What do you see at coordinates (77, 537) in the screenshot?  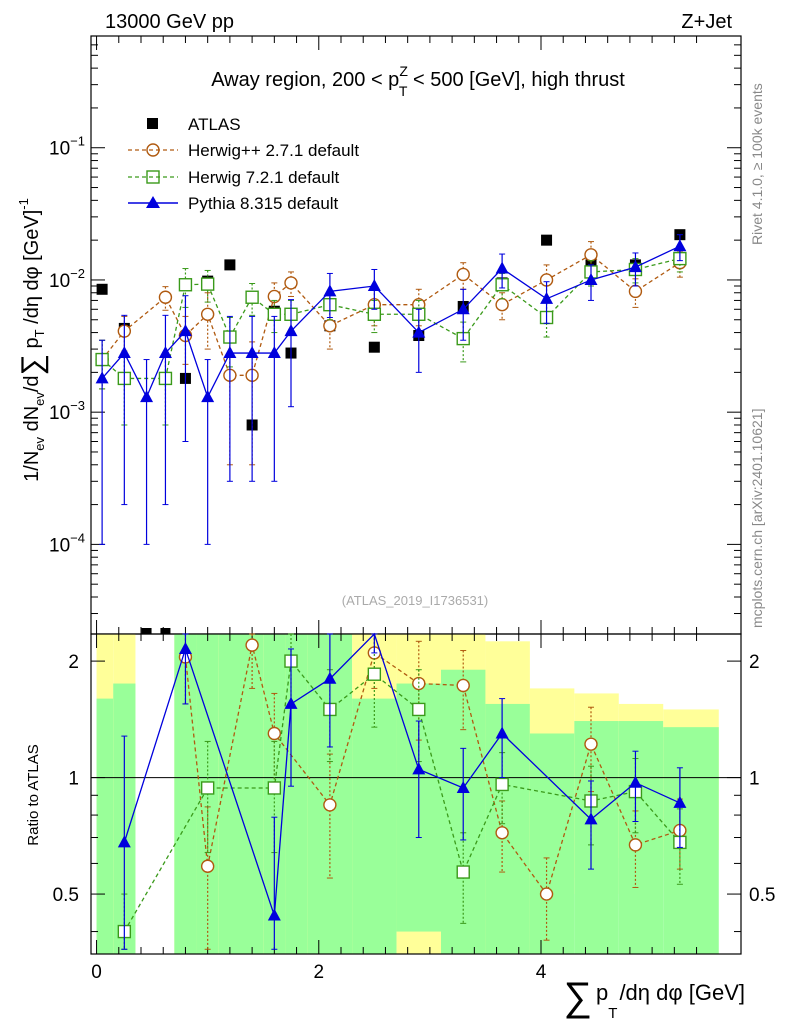 I see `y-tick-exponent: −4` at bounding box center [77, 537].